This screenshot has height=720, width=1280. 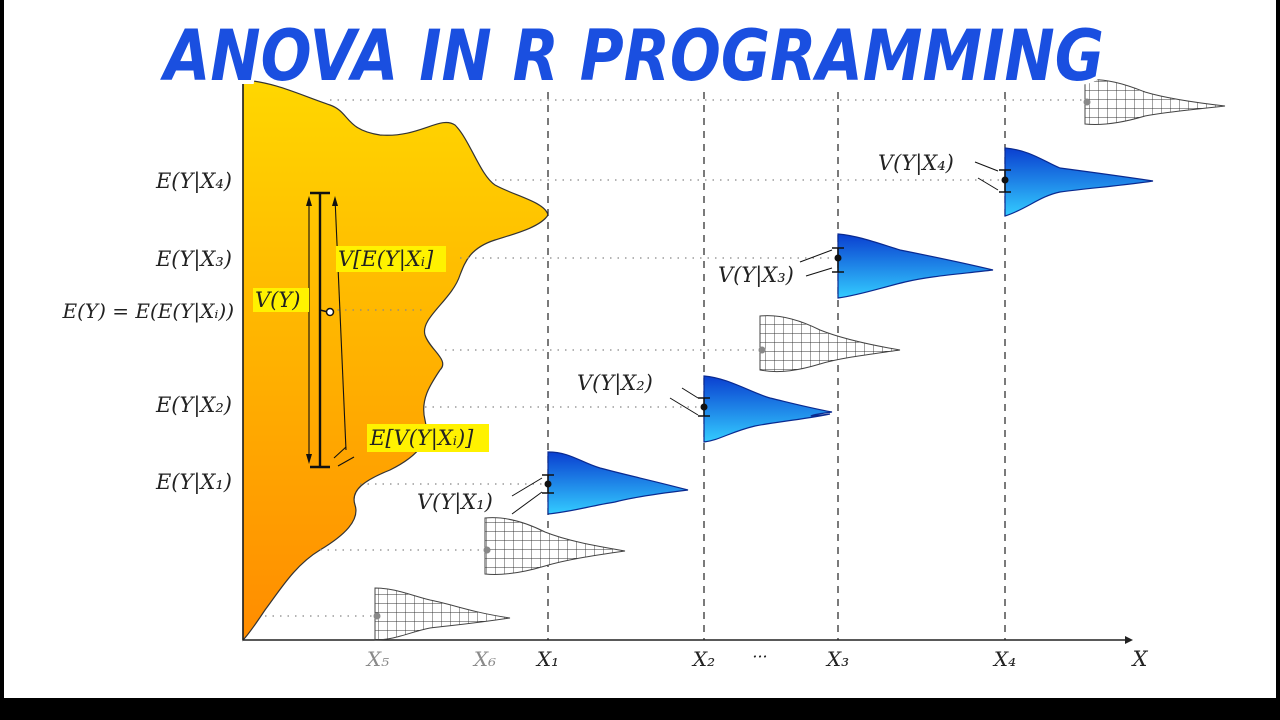 I want to click on x-label-dots: ···, so click(x=759, y=656).